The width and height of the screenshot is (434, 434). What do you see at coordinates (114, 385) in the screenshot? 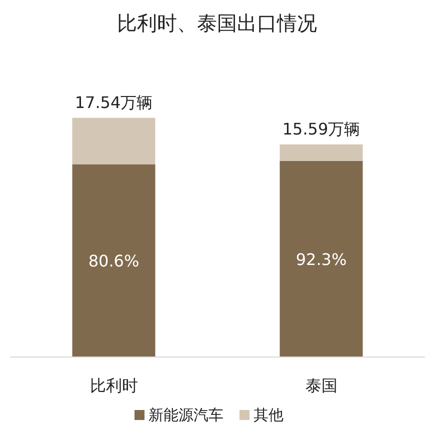
I see `x-tick-label: 比利时` at bounding box center [114, 385].